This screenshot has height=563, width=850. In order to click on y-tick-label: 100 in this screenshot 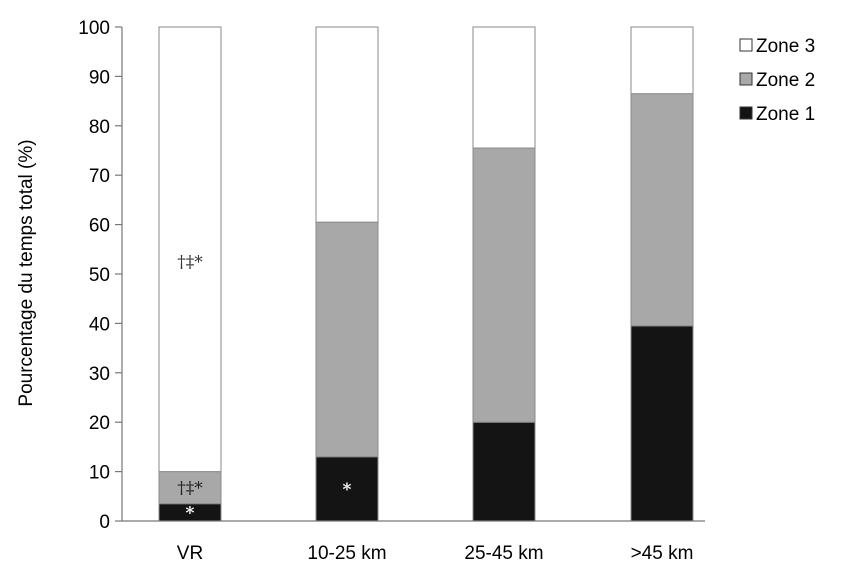, I will do `click(94, 28)`.